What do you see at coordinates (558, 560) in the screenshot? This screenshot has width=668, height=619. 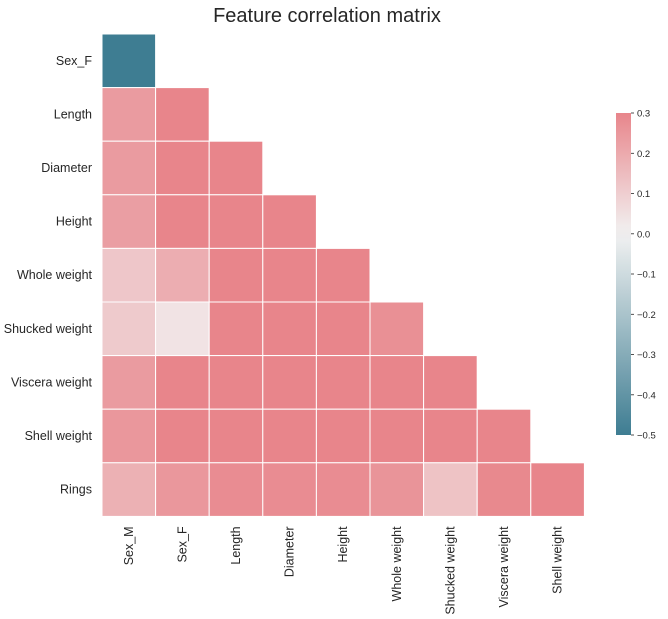 I see `column-label: Shell weight` at bounding box center [558, 560].